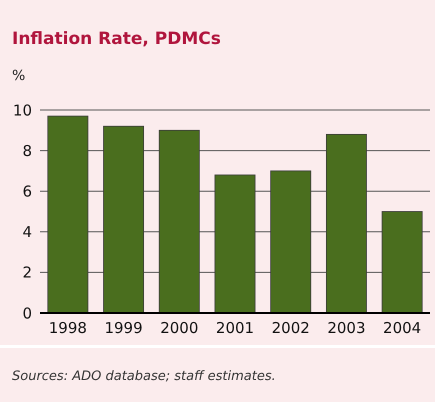  I want to click on x-tick-label: 1999, so click(123, 328).